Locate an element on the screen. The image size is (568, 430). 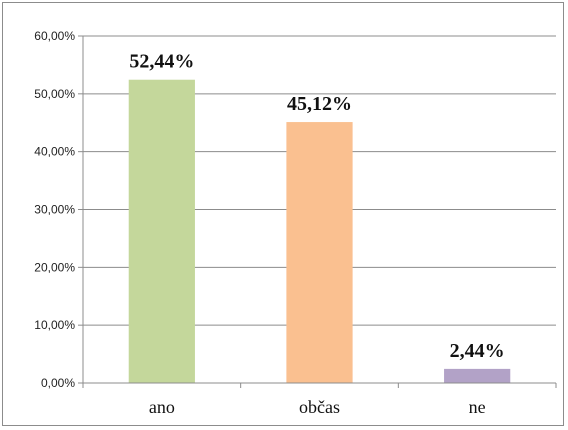
y-tick-label: 20,00% is located at coordinates (54, 267).